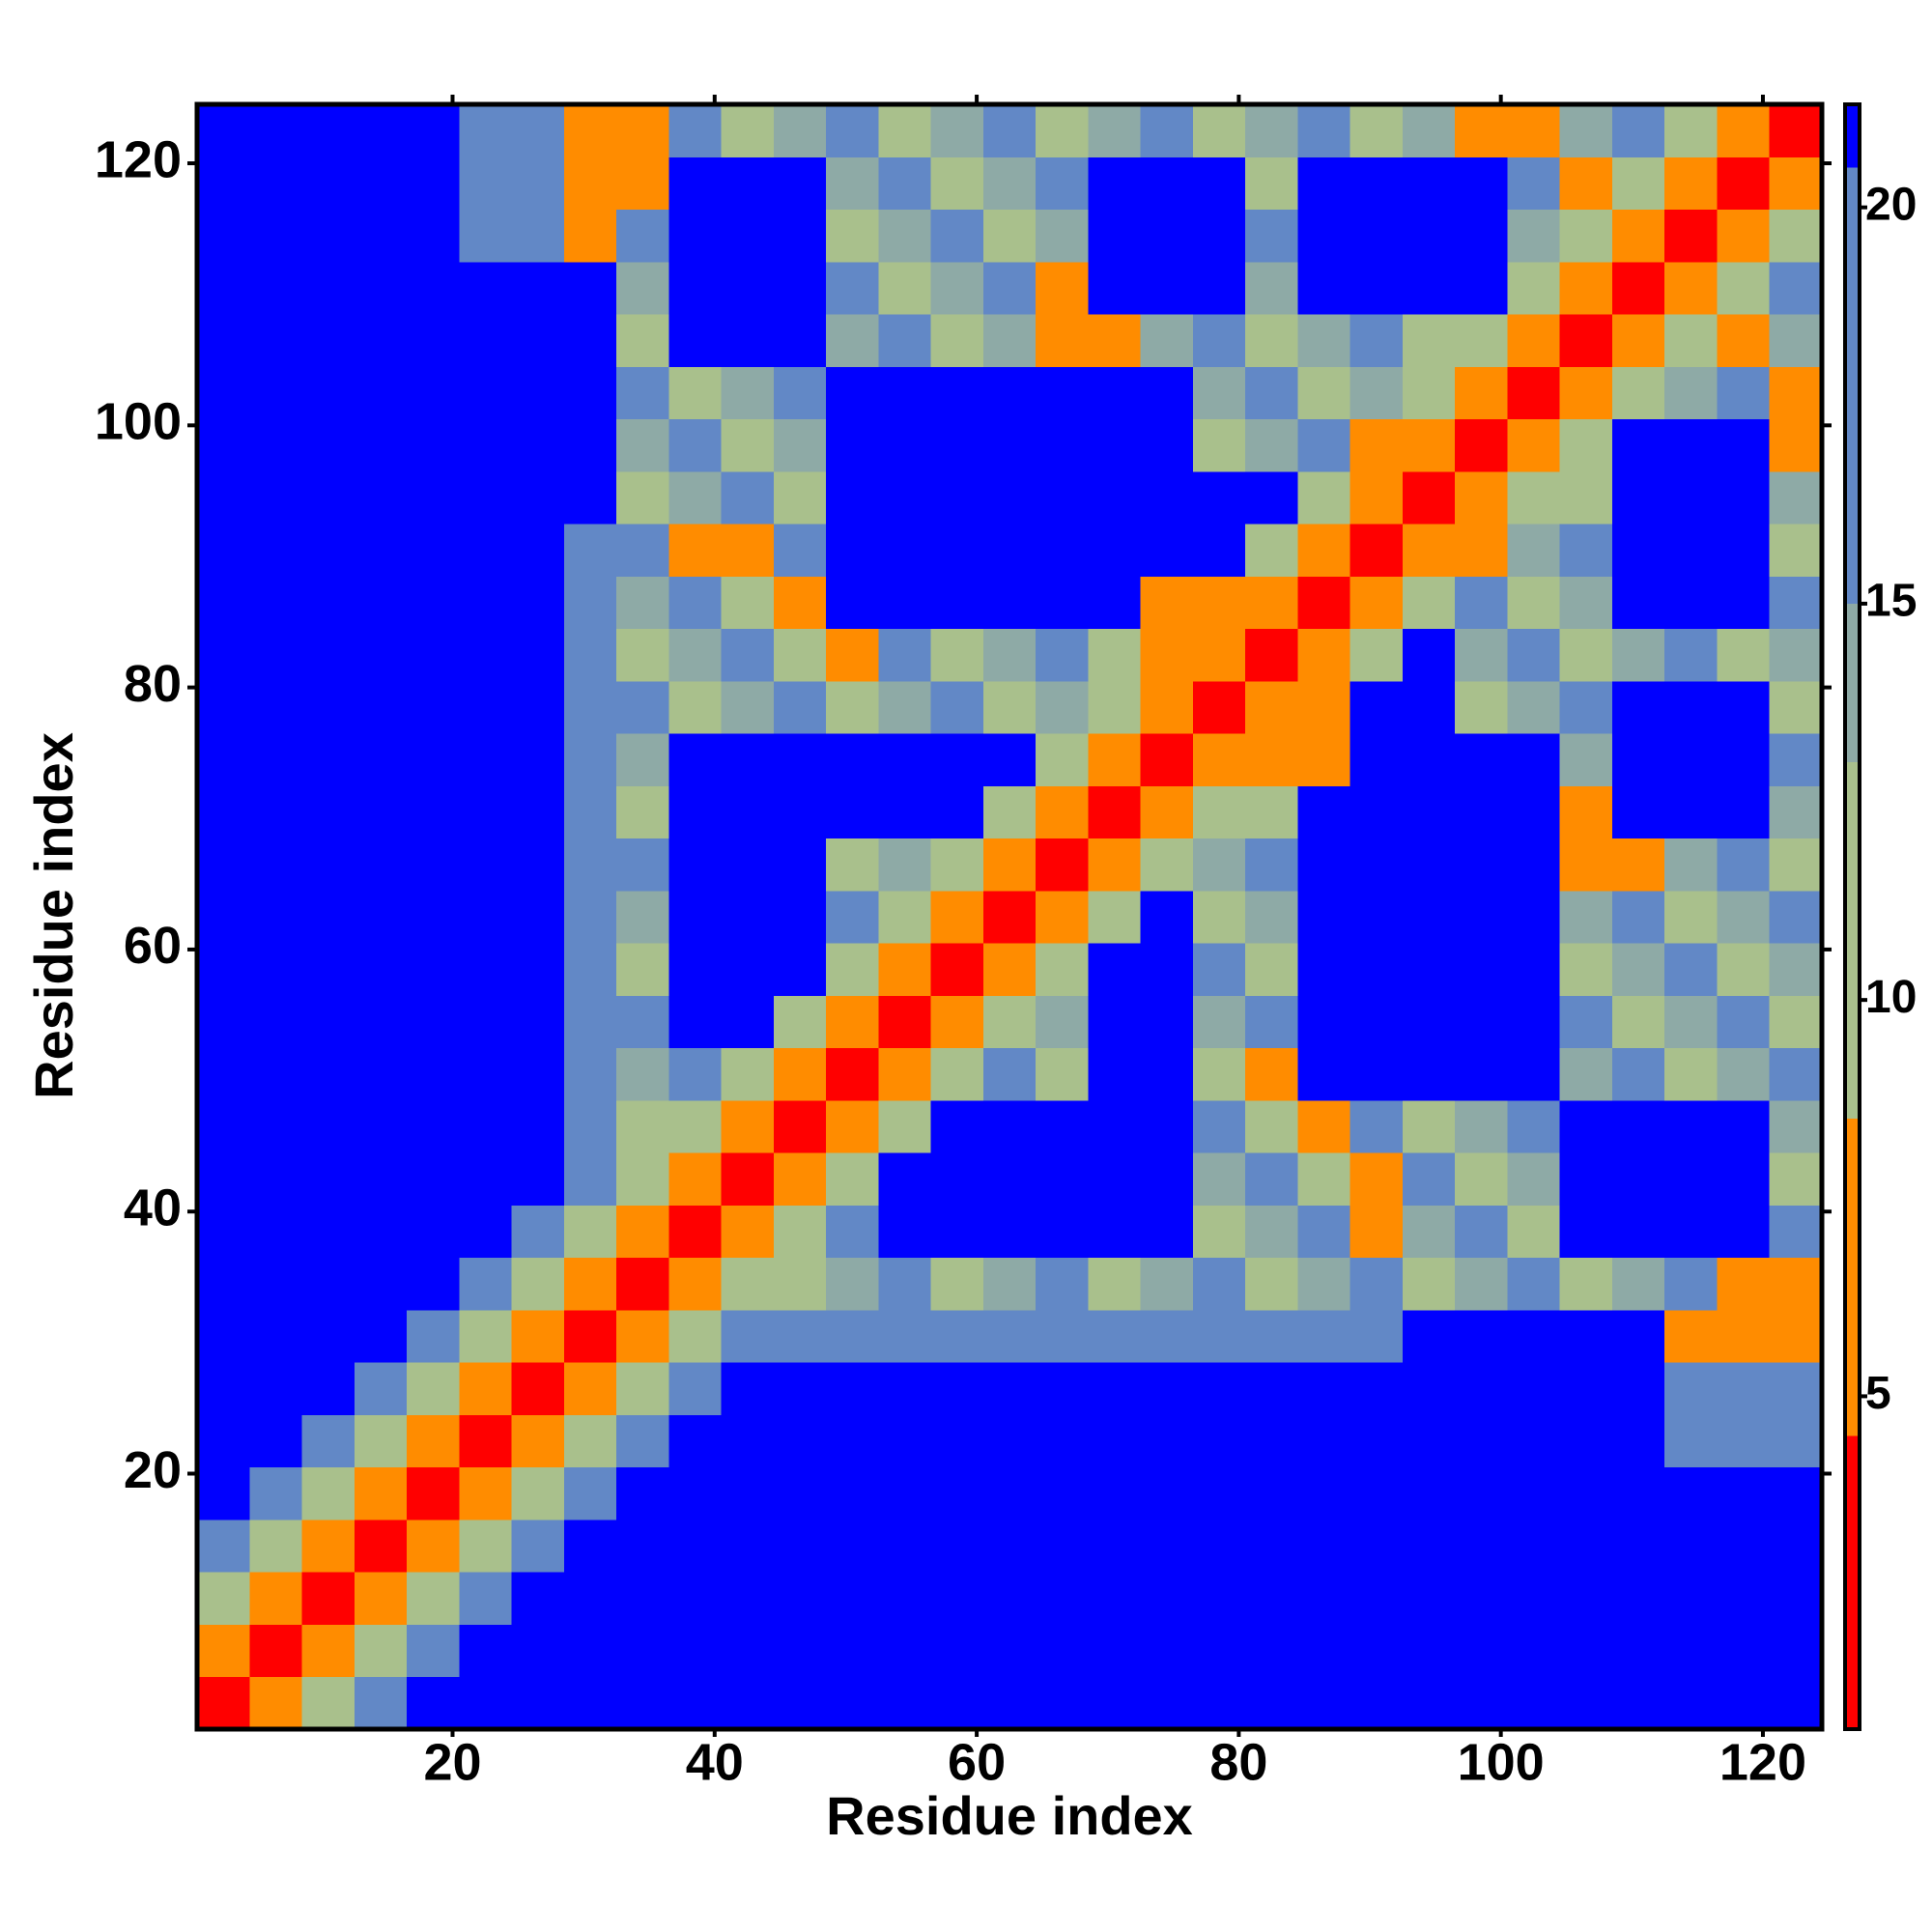 The image size is (1932, 1932). Describe the element at coordinates (1852, 1582) in the screenshot. I see `colorbar-band` at that location.